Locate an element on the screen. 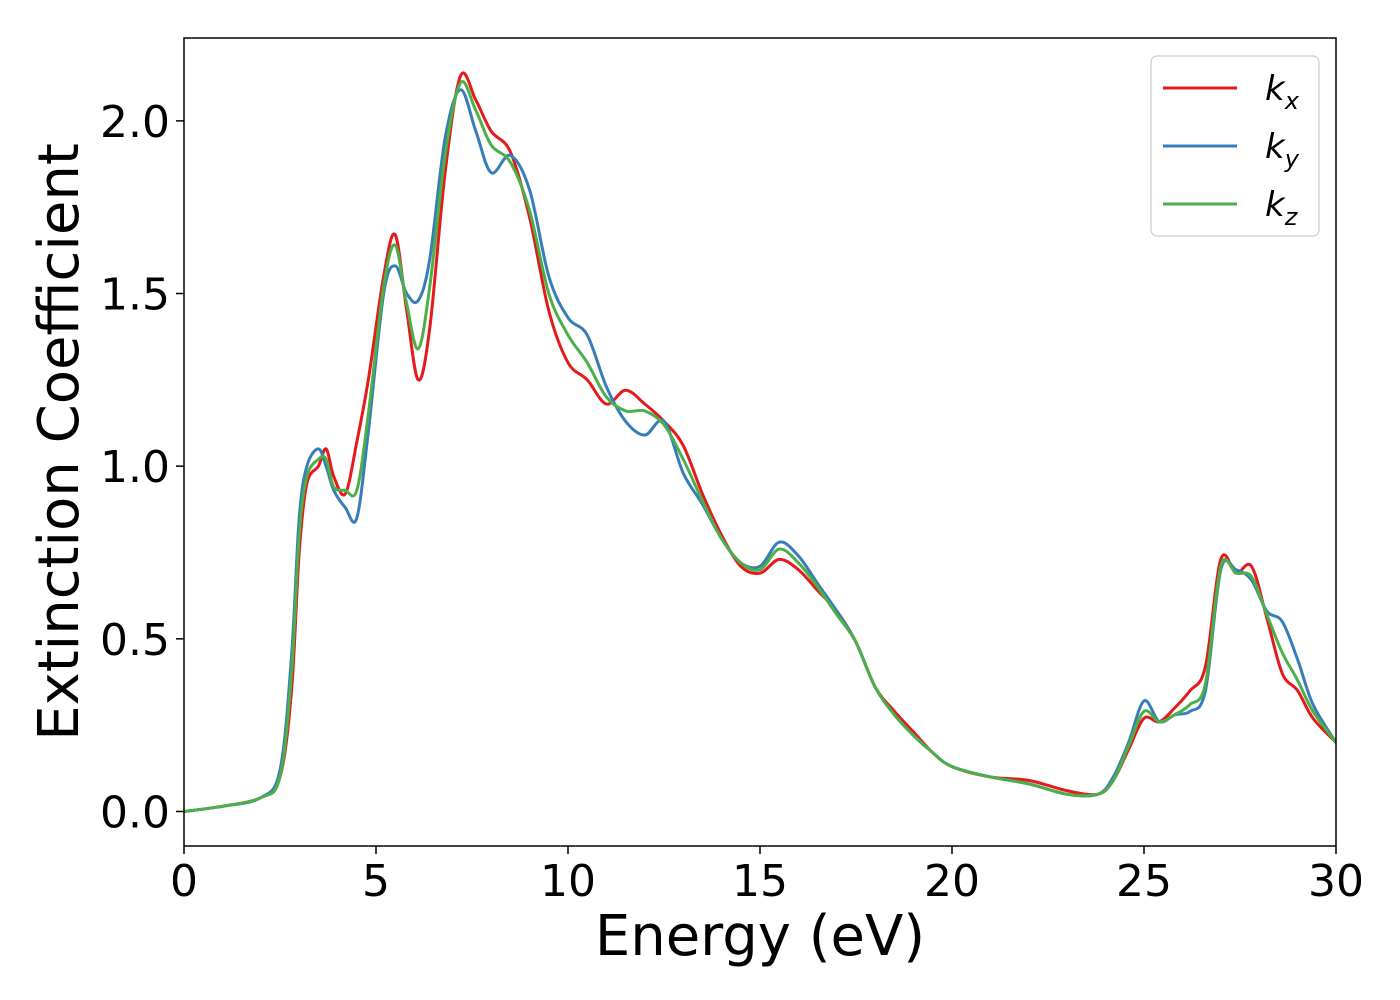  x-tick-label: 0 is located at coordinates (184, 881).